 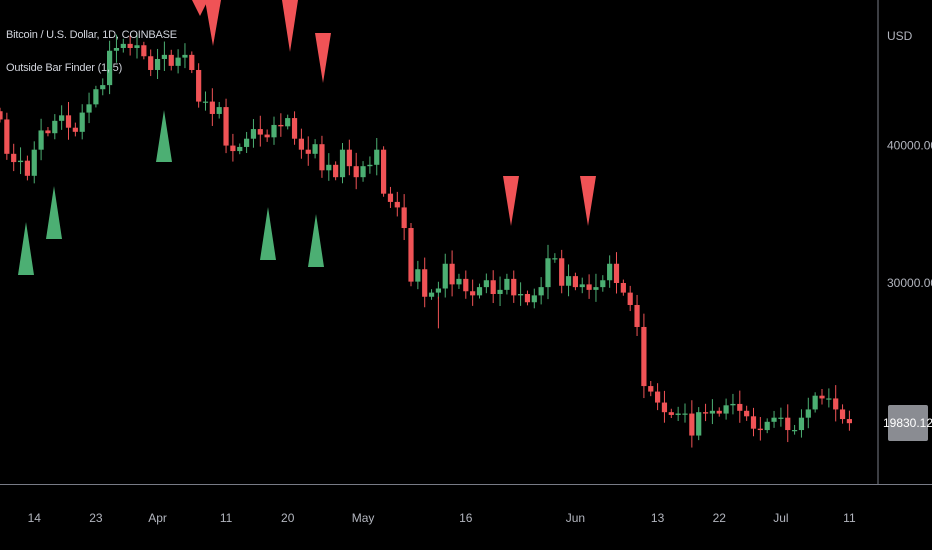 What do you see at coordinates (91, 35) in the screenshot?
I see `chart-symbol-legend: Bitcoin / U.S. Dollar, 1D, COINBASE` at bounding box center [91, 35].